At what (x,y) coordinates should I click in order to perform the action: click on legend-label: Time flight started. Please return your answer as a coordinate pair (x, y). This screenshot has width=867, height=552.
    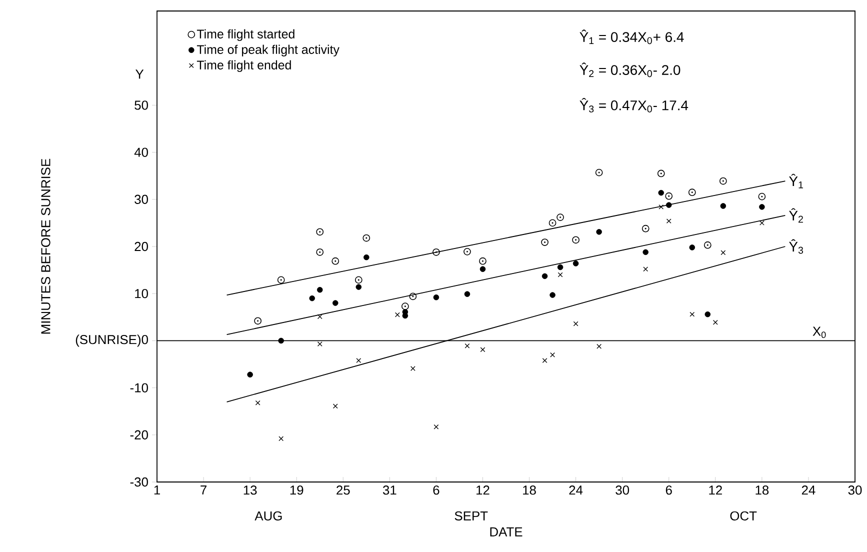
    Looking at the image, I should click on (245, 35).